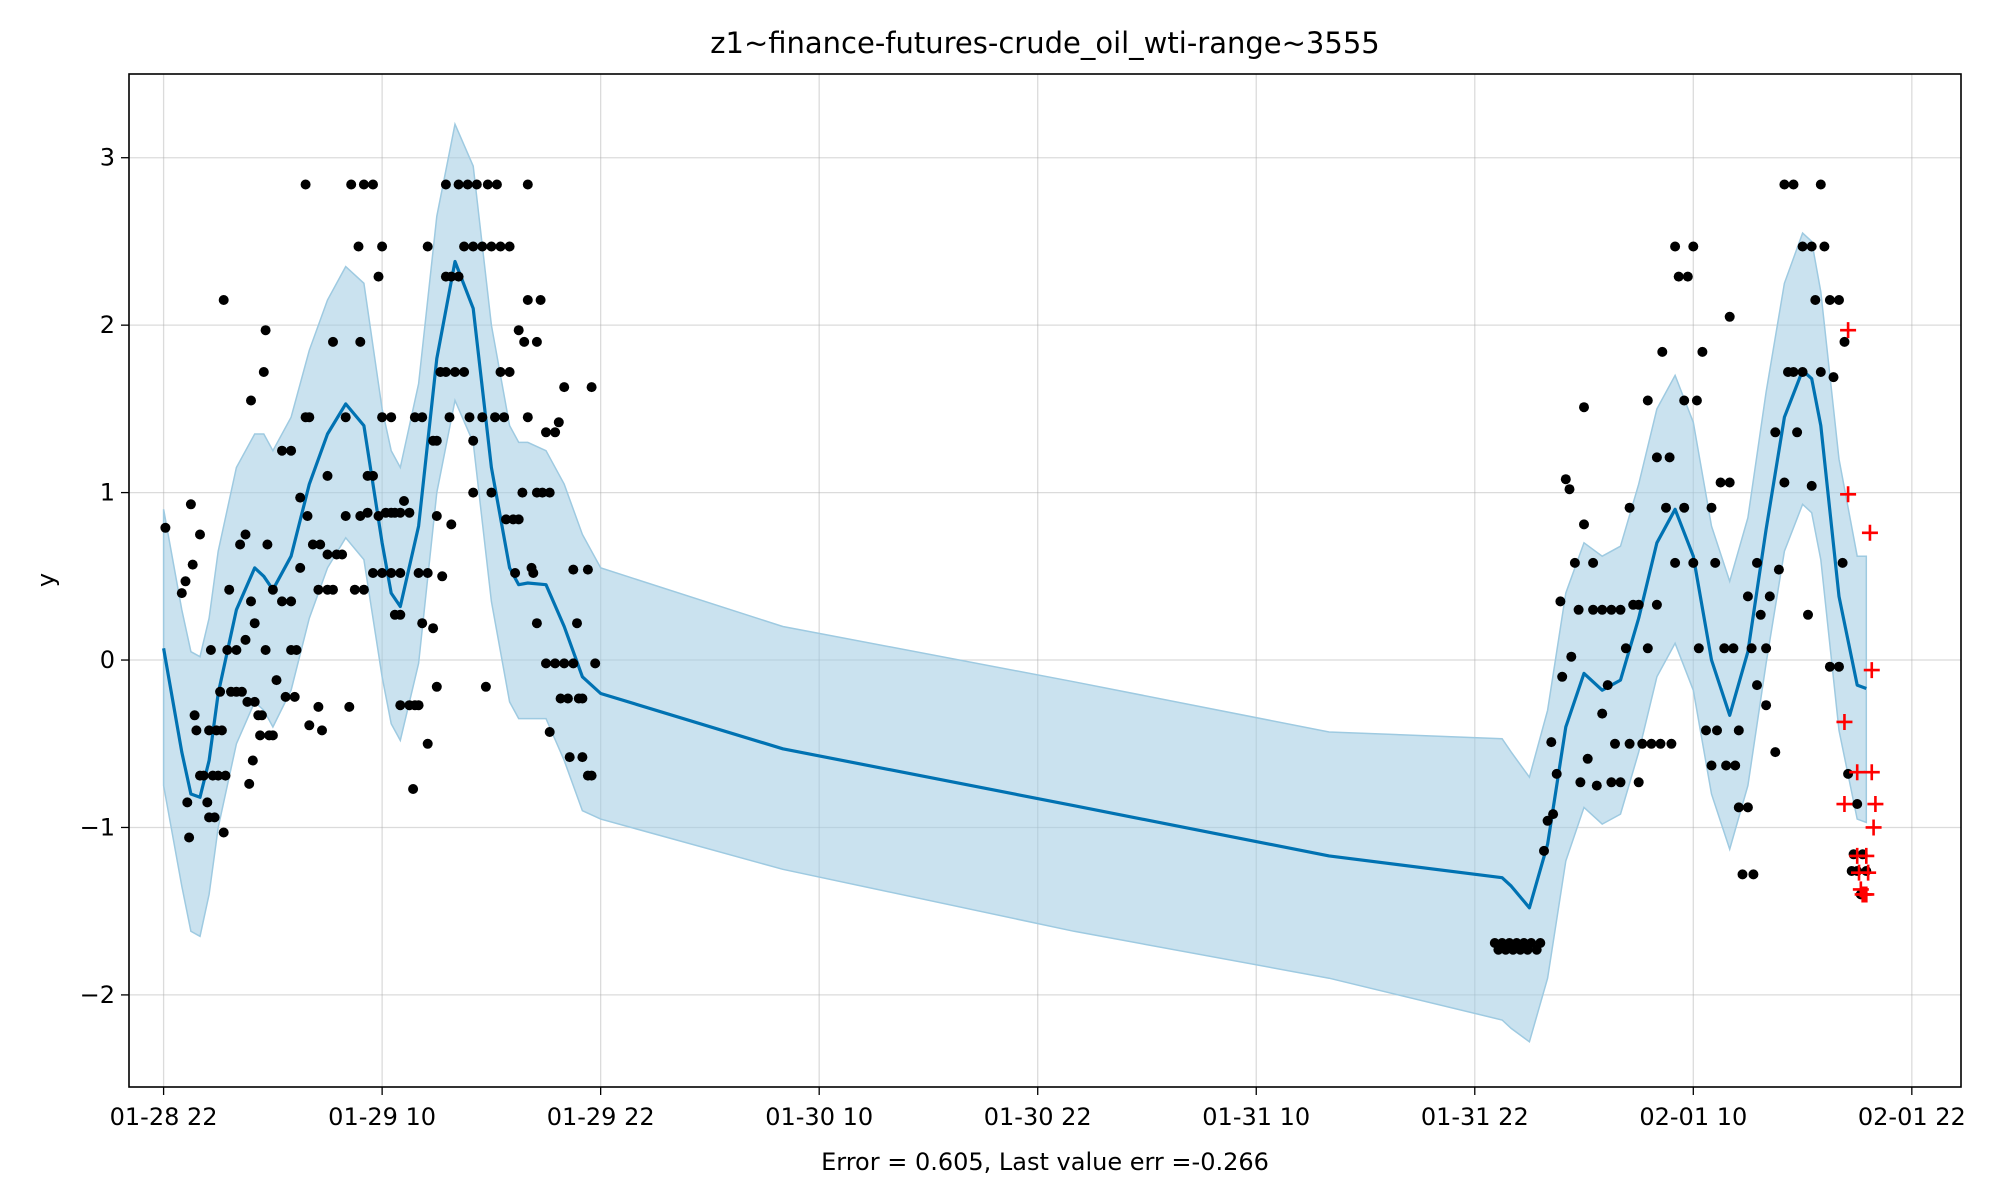 This screenshot has height=1200, width=2000. What do you see at coordinates (1475, 1117) in the screenshot?
I see `x-tick-label: 01-31 22` at bounding box center [1475, 1117].